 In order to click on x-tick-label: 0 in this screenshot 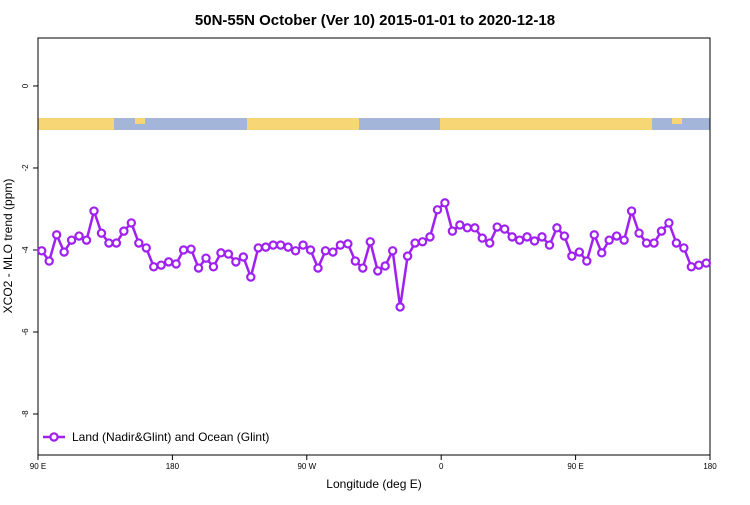, I will do `click(441, 466)`.